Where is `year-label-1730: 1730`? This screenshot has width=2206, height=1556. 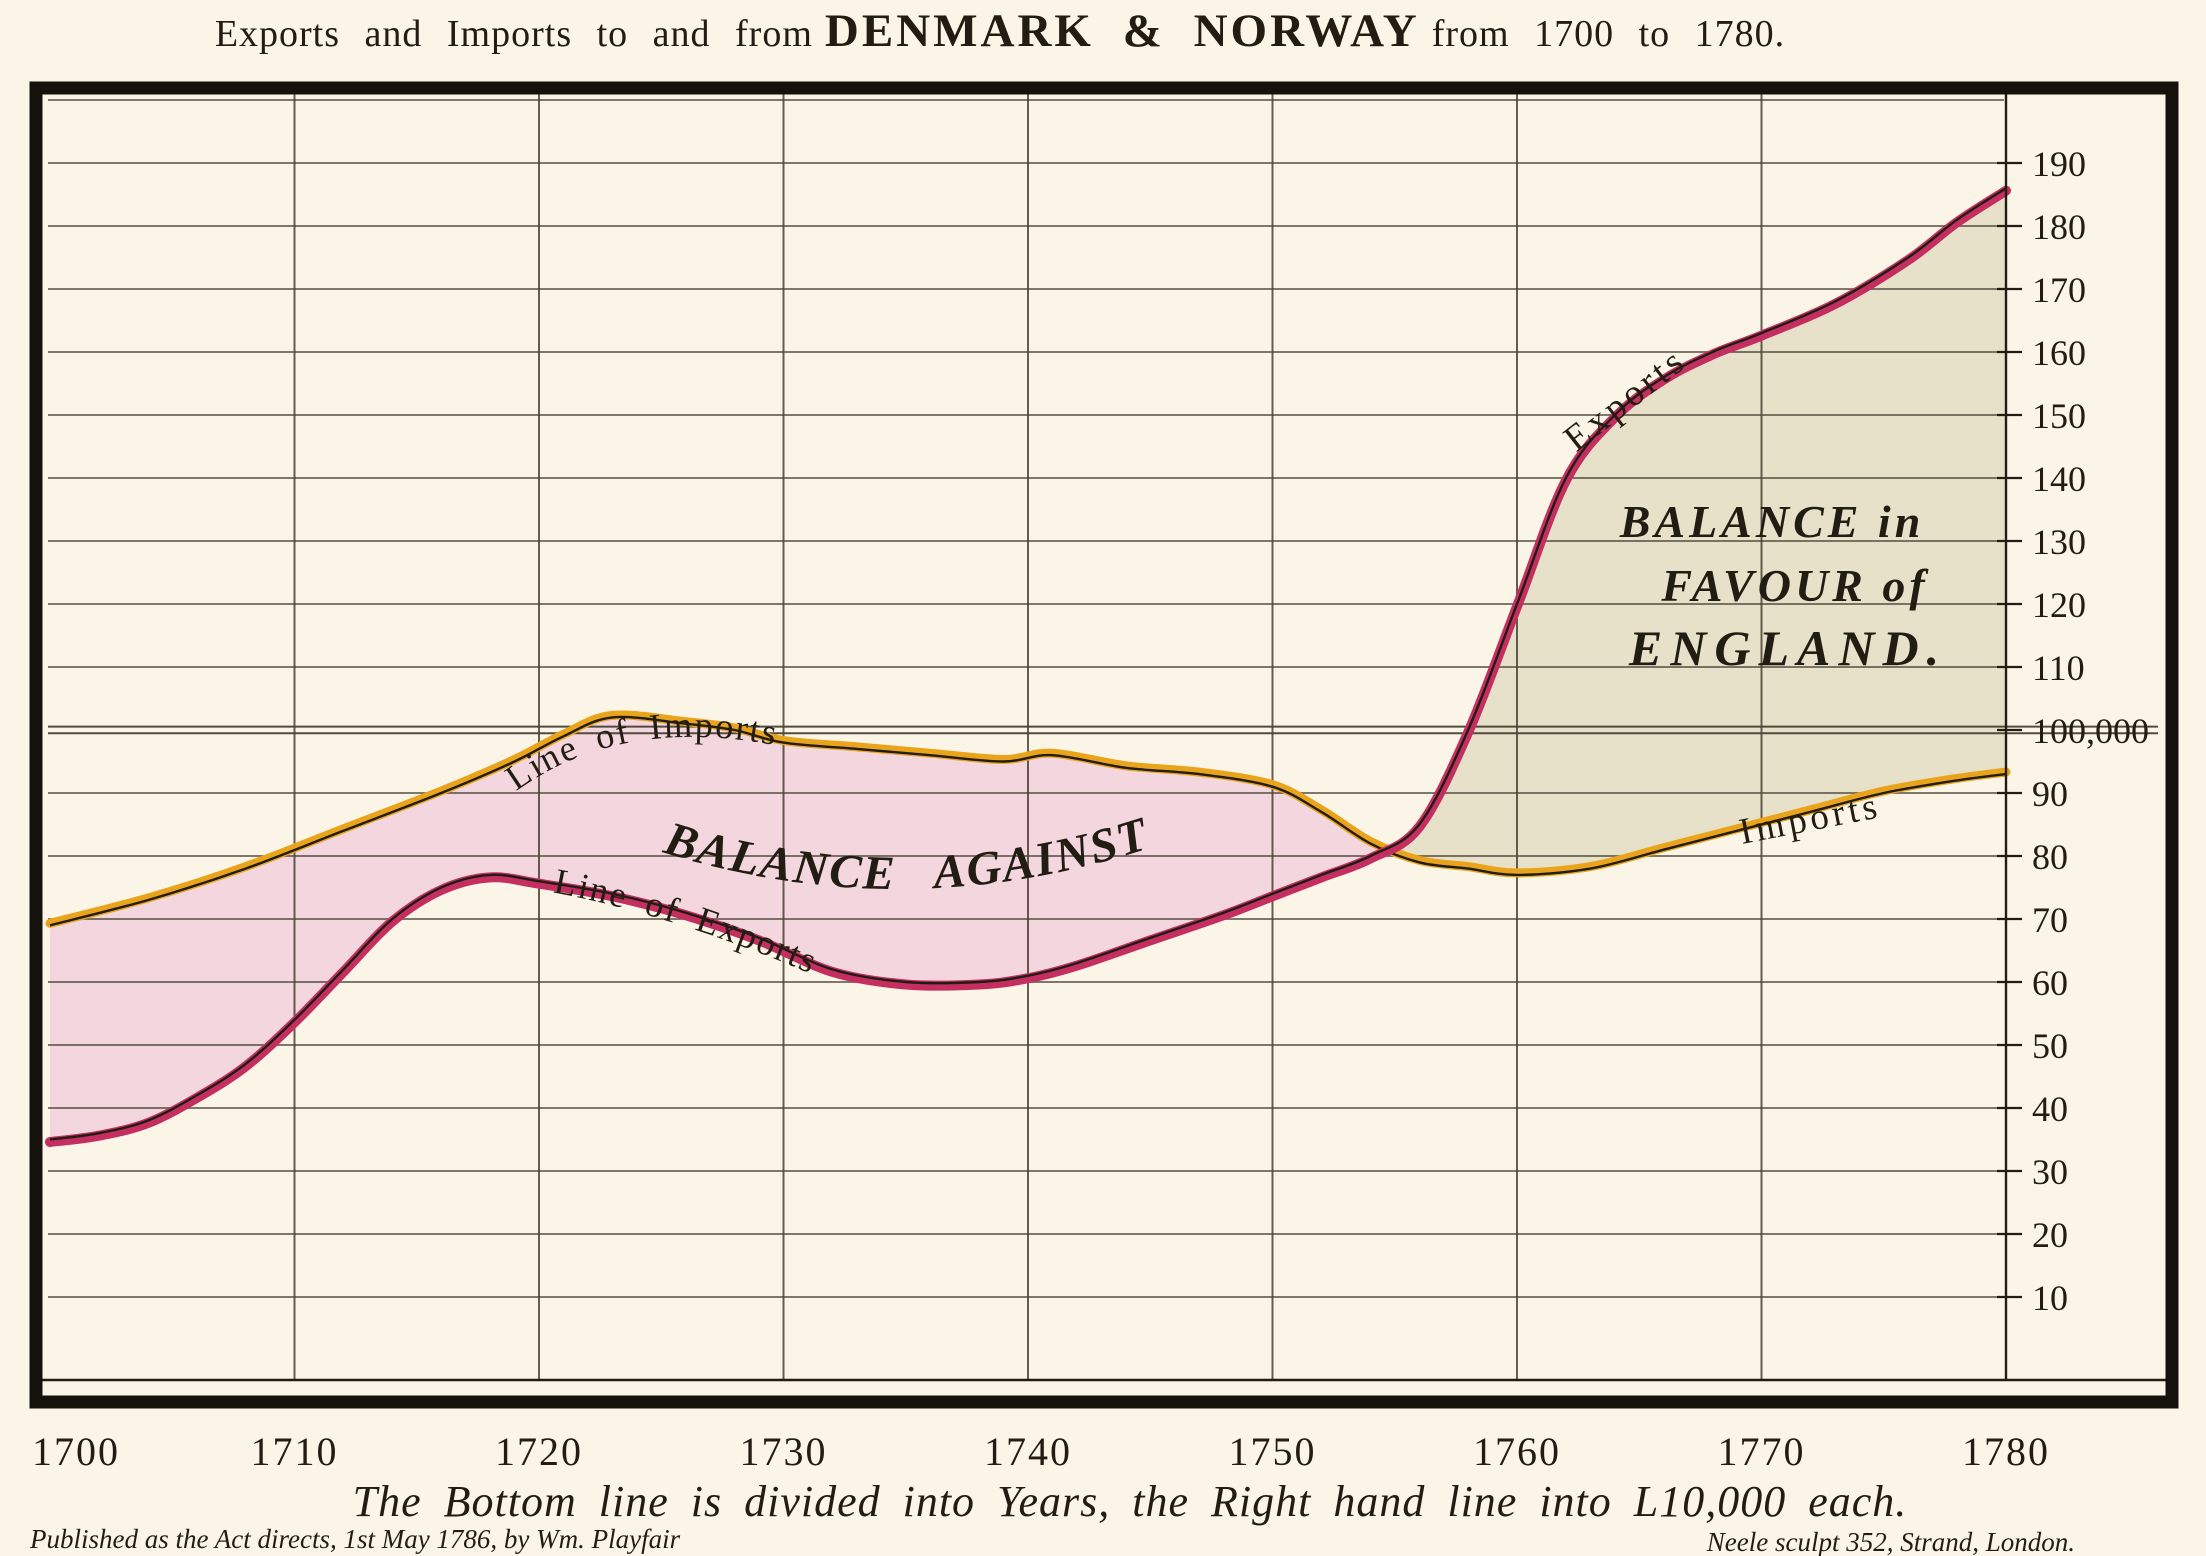
year-label-1730: 1730 is located at coordinates (784, 1451).